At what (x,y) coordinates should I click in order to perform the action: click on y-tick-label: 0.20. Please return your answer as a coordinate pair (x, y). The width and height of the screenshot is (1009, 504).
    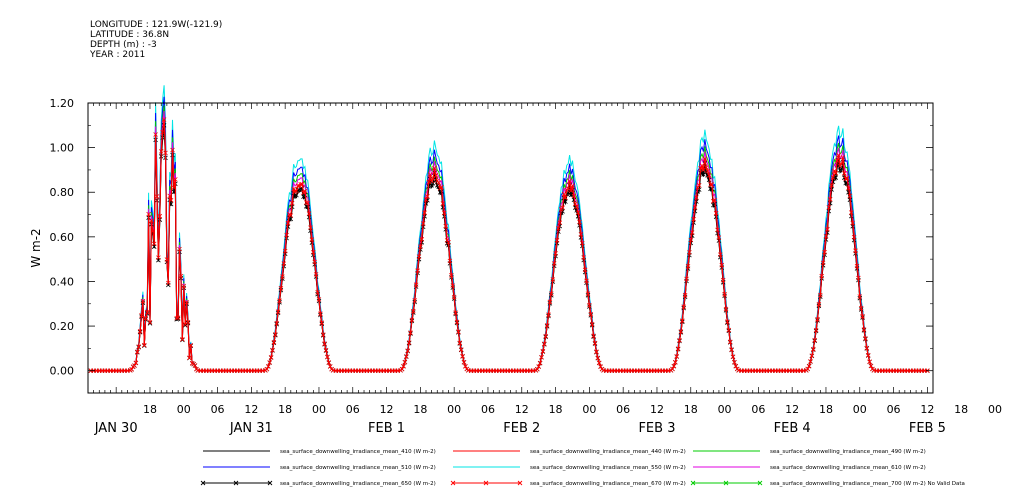
    Looking at the image, I should click on (62, 326).